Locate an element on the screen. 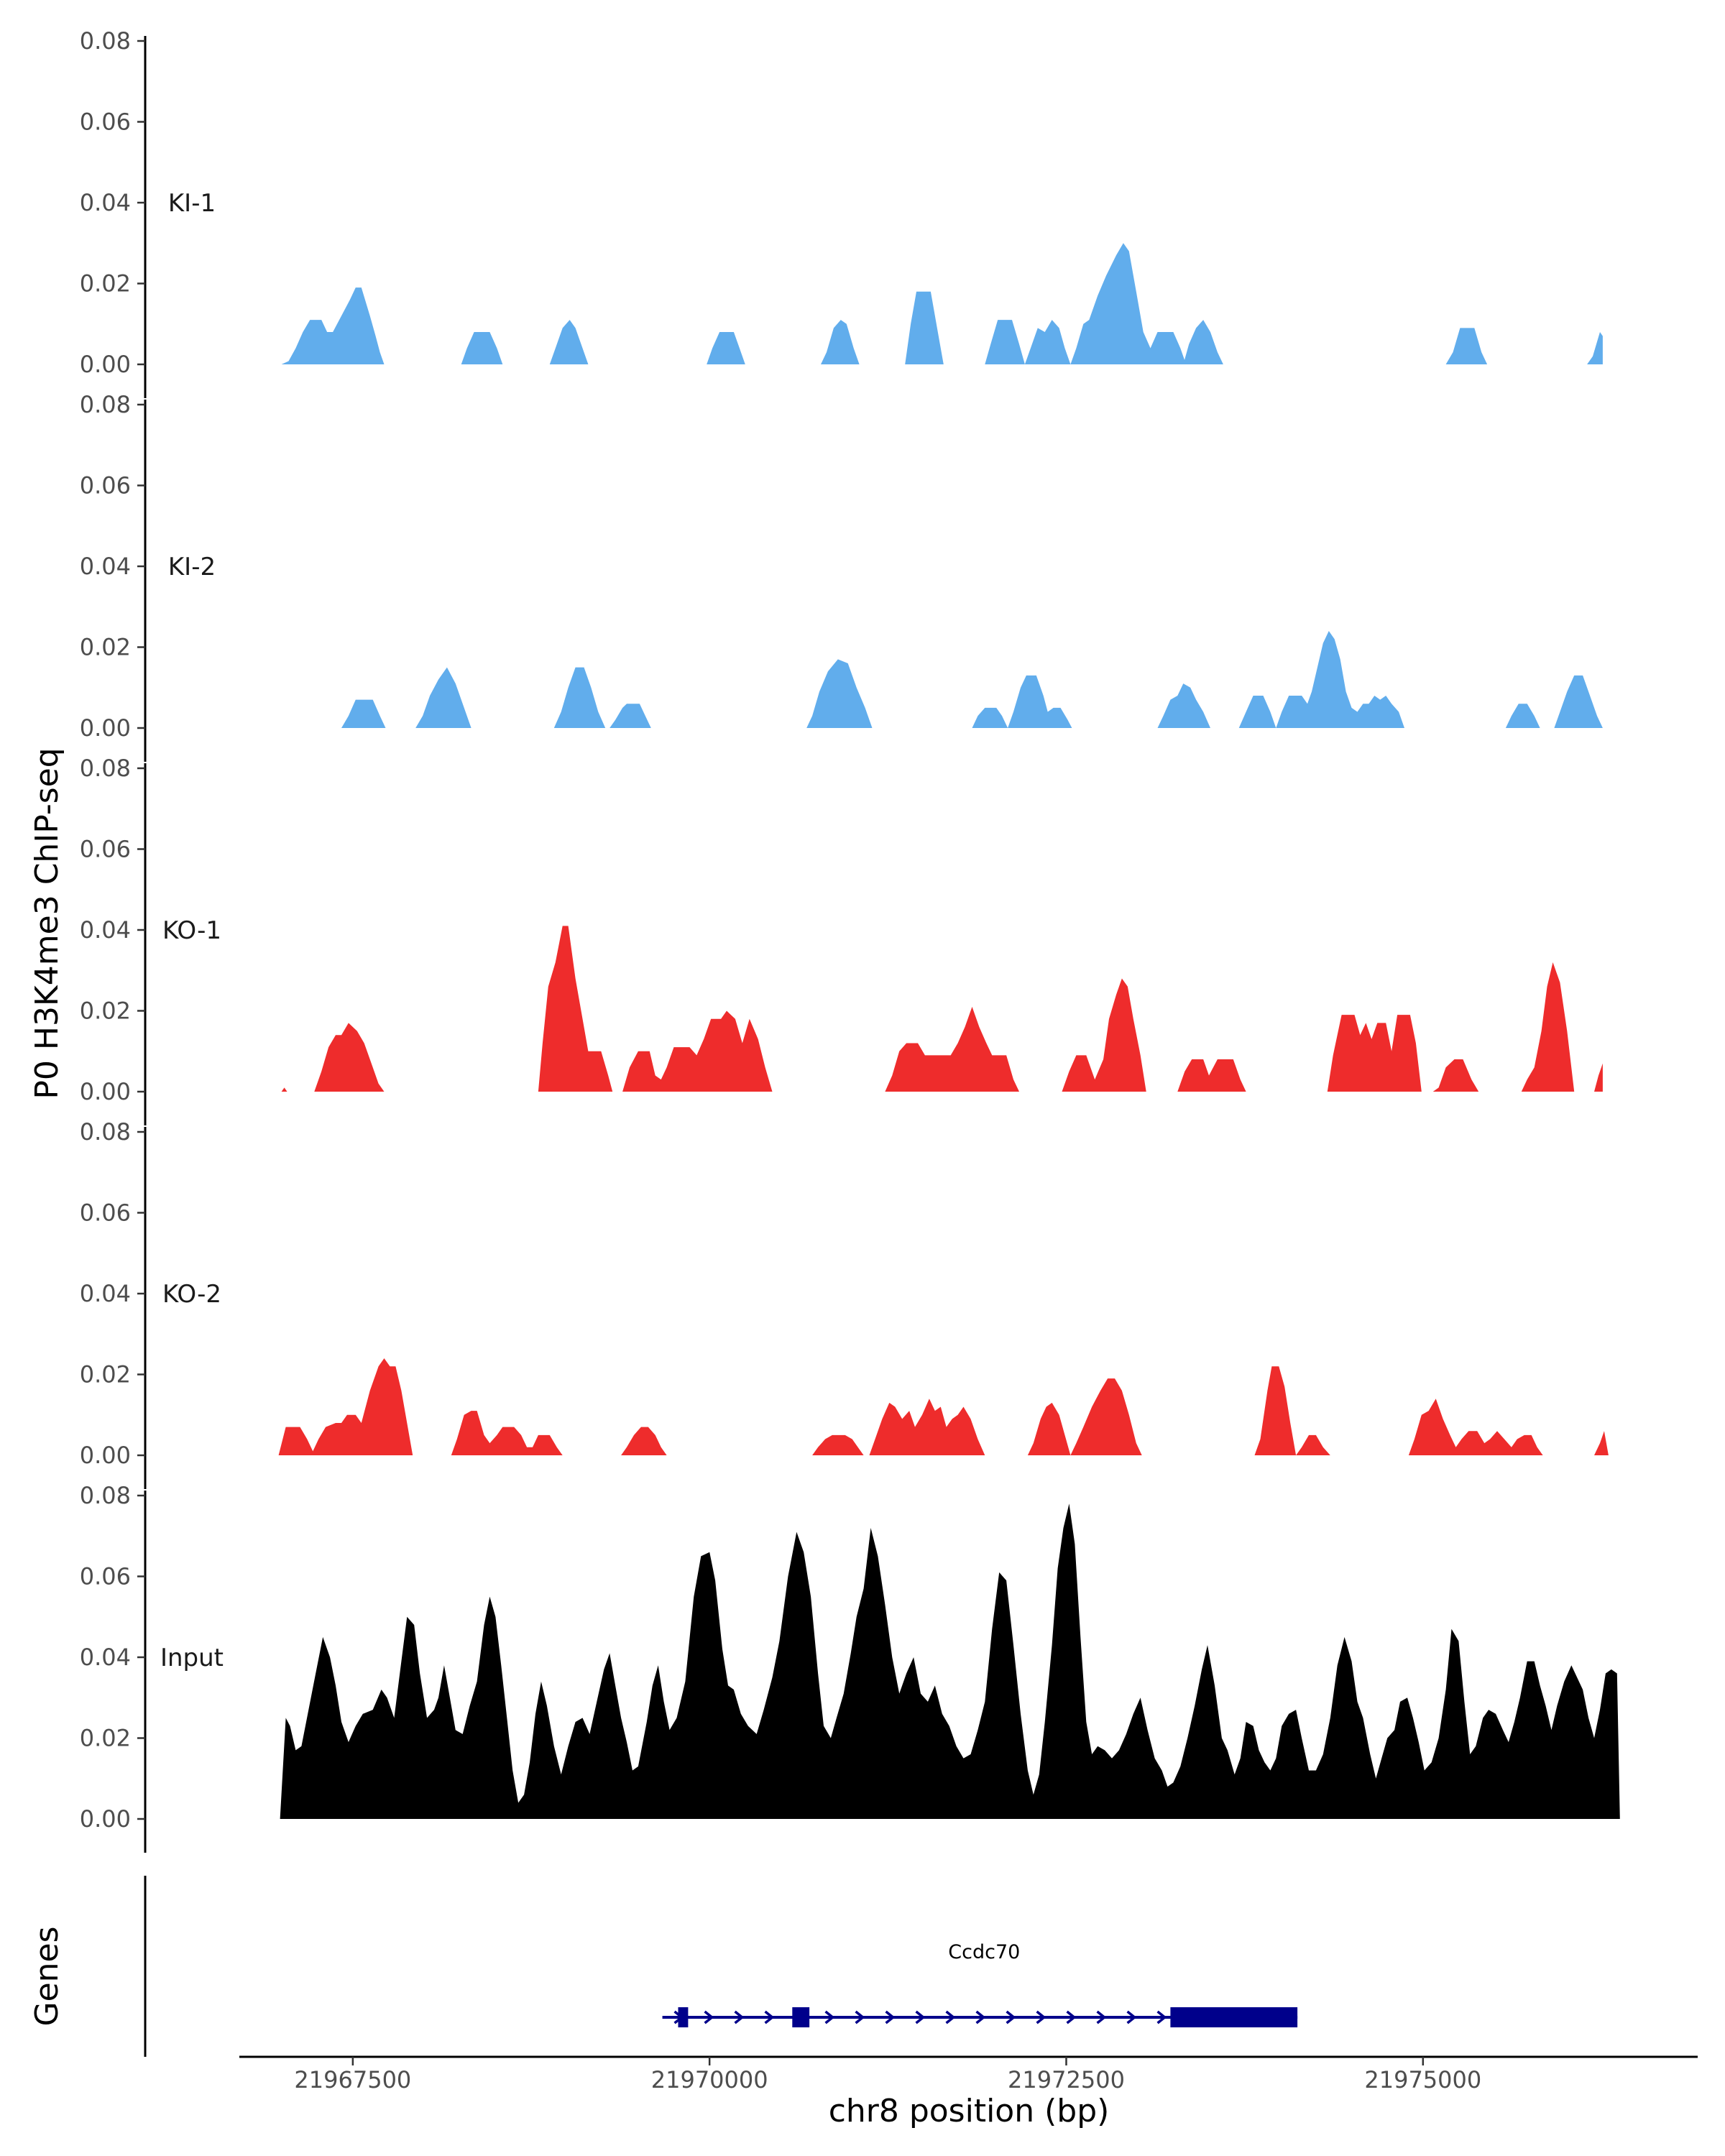 This screenshot has width=1725, height=2156. signal-area-input is located at coordinates (950, 1661).